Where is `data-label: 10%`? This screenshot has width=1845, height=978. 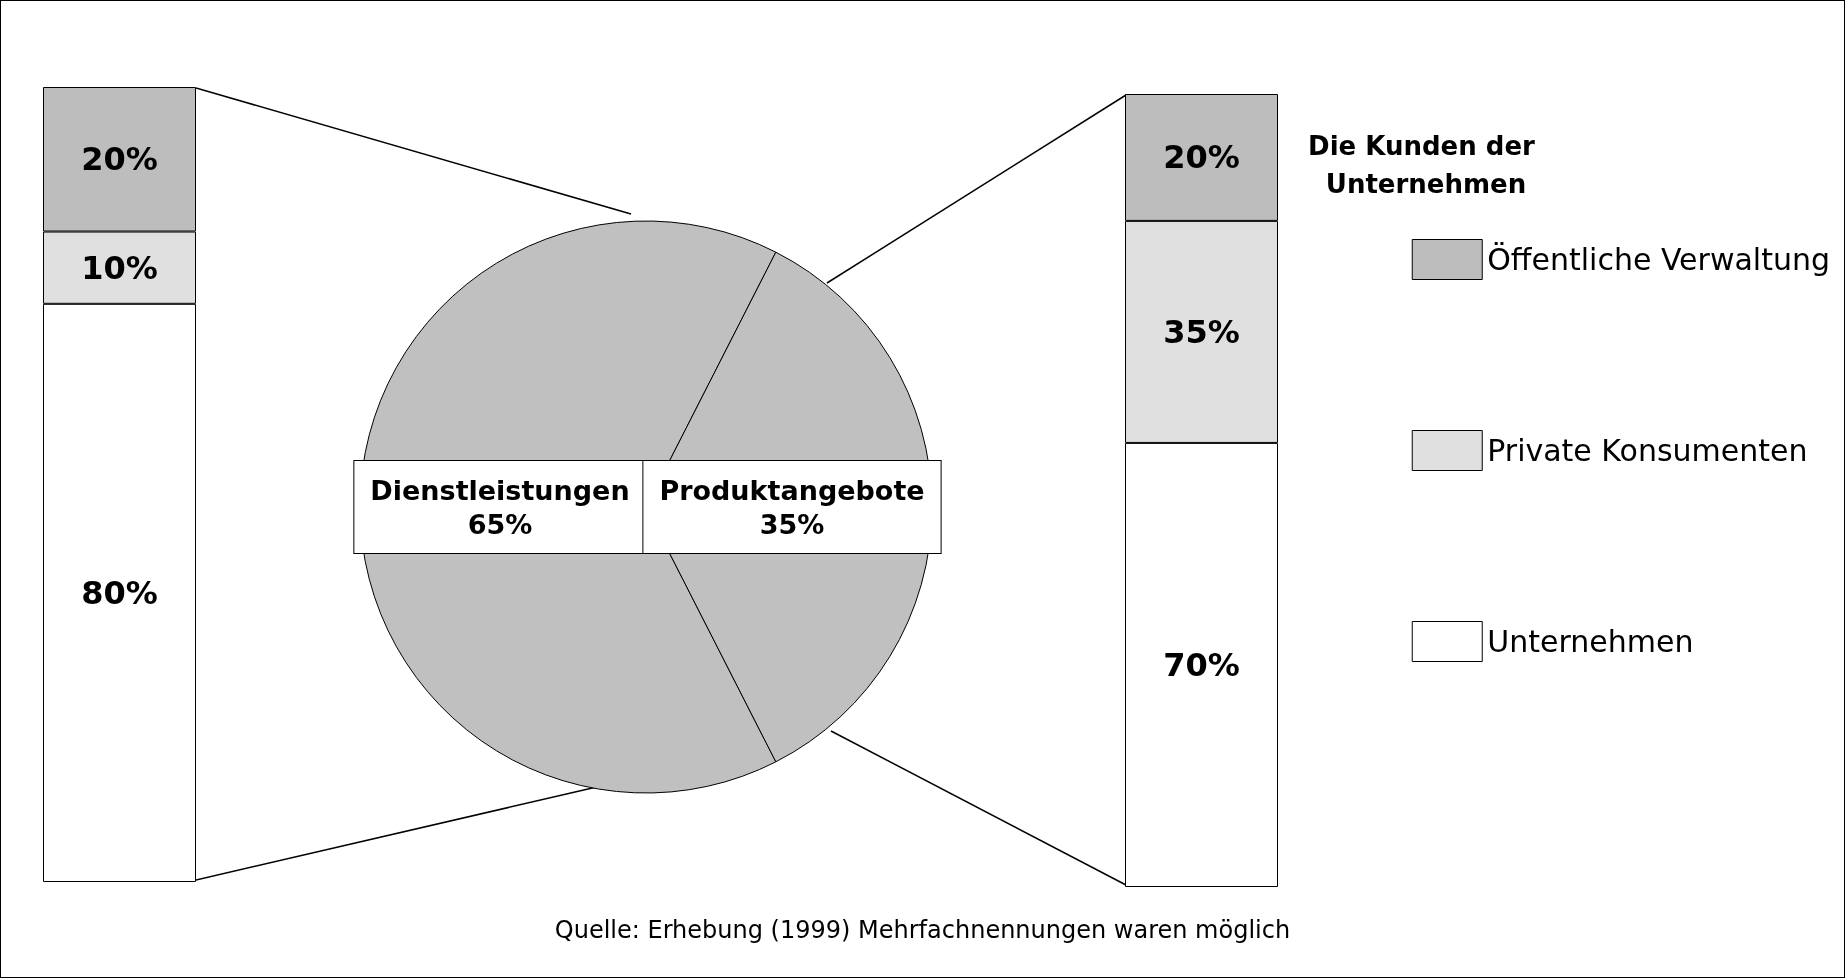 data-label: 10% is located at coordinates (119, 267).